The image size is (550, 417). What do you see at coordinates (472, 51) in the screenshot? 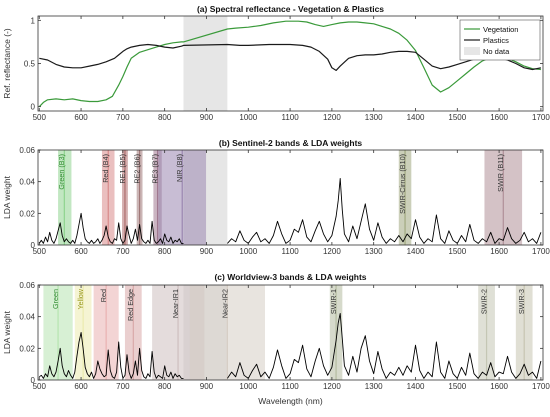
I see `legend-swatch-no-data` at bounding box center [472, 51].